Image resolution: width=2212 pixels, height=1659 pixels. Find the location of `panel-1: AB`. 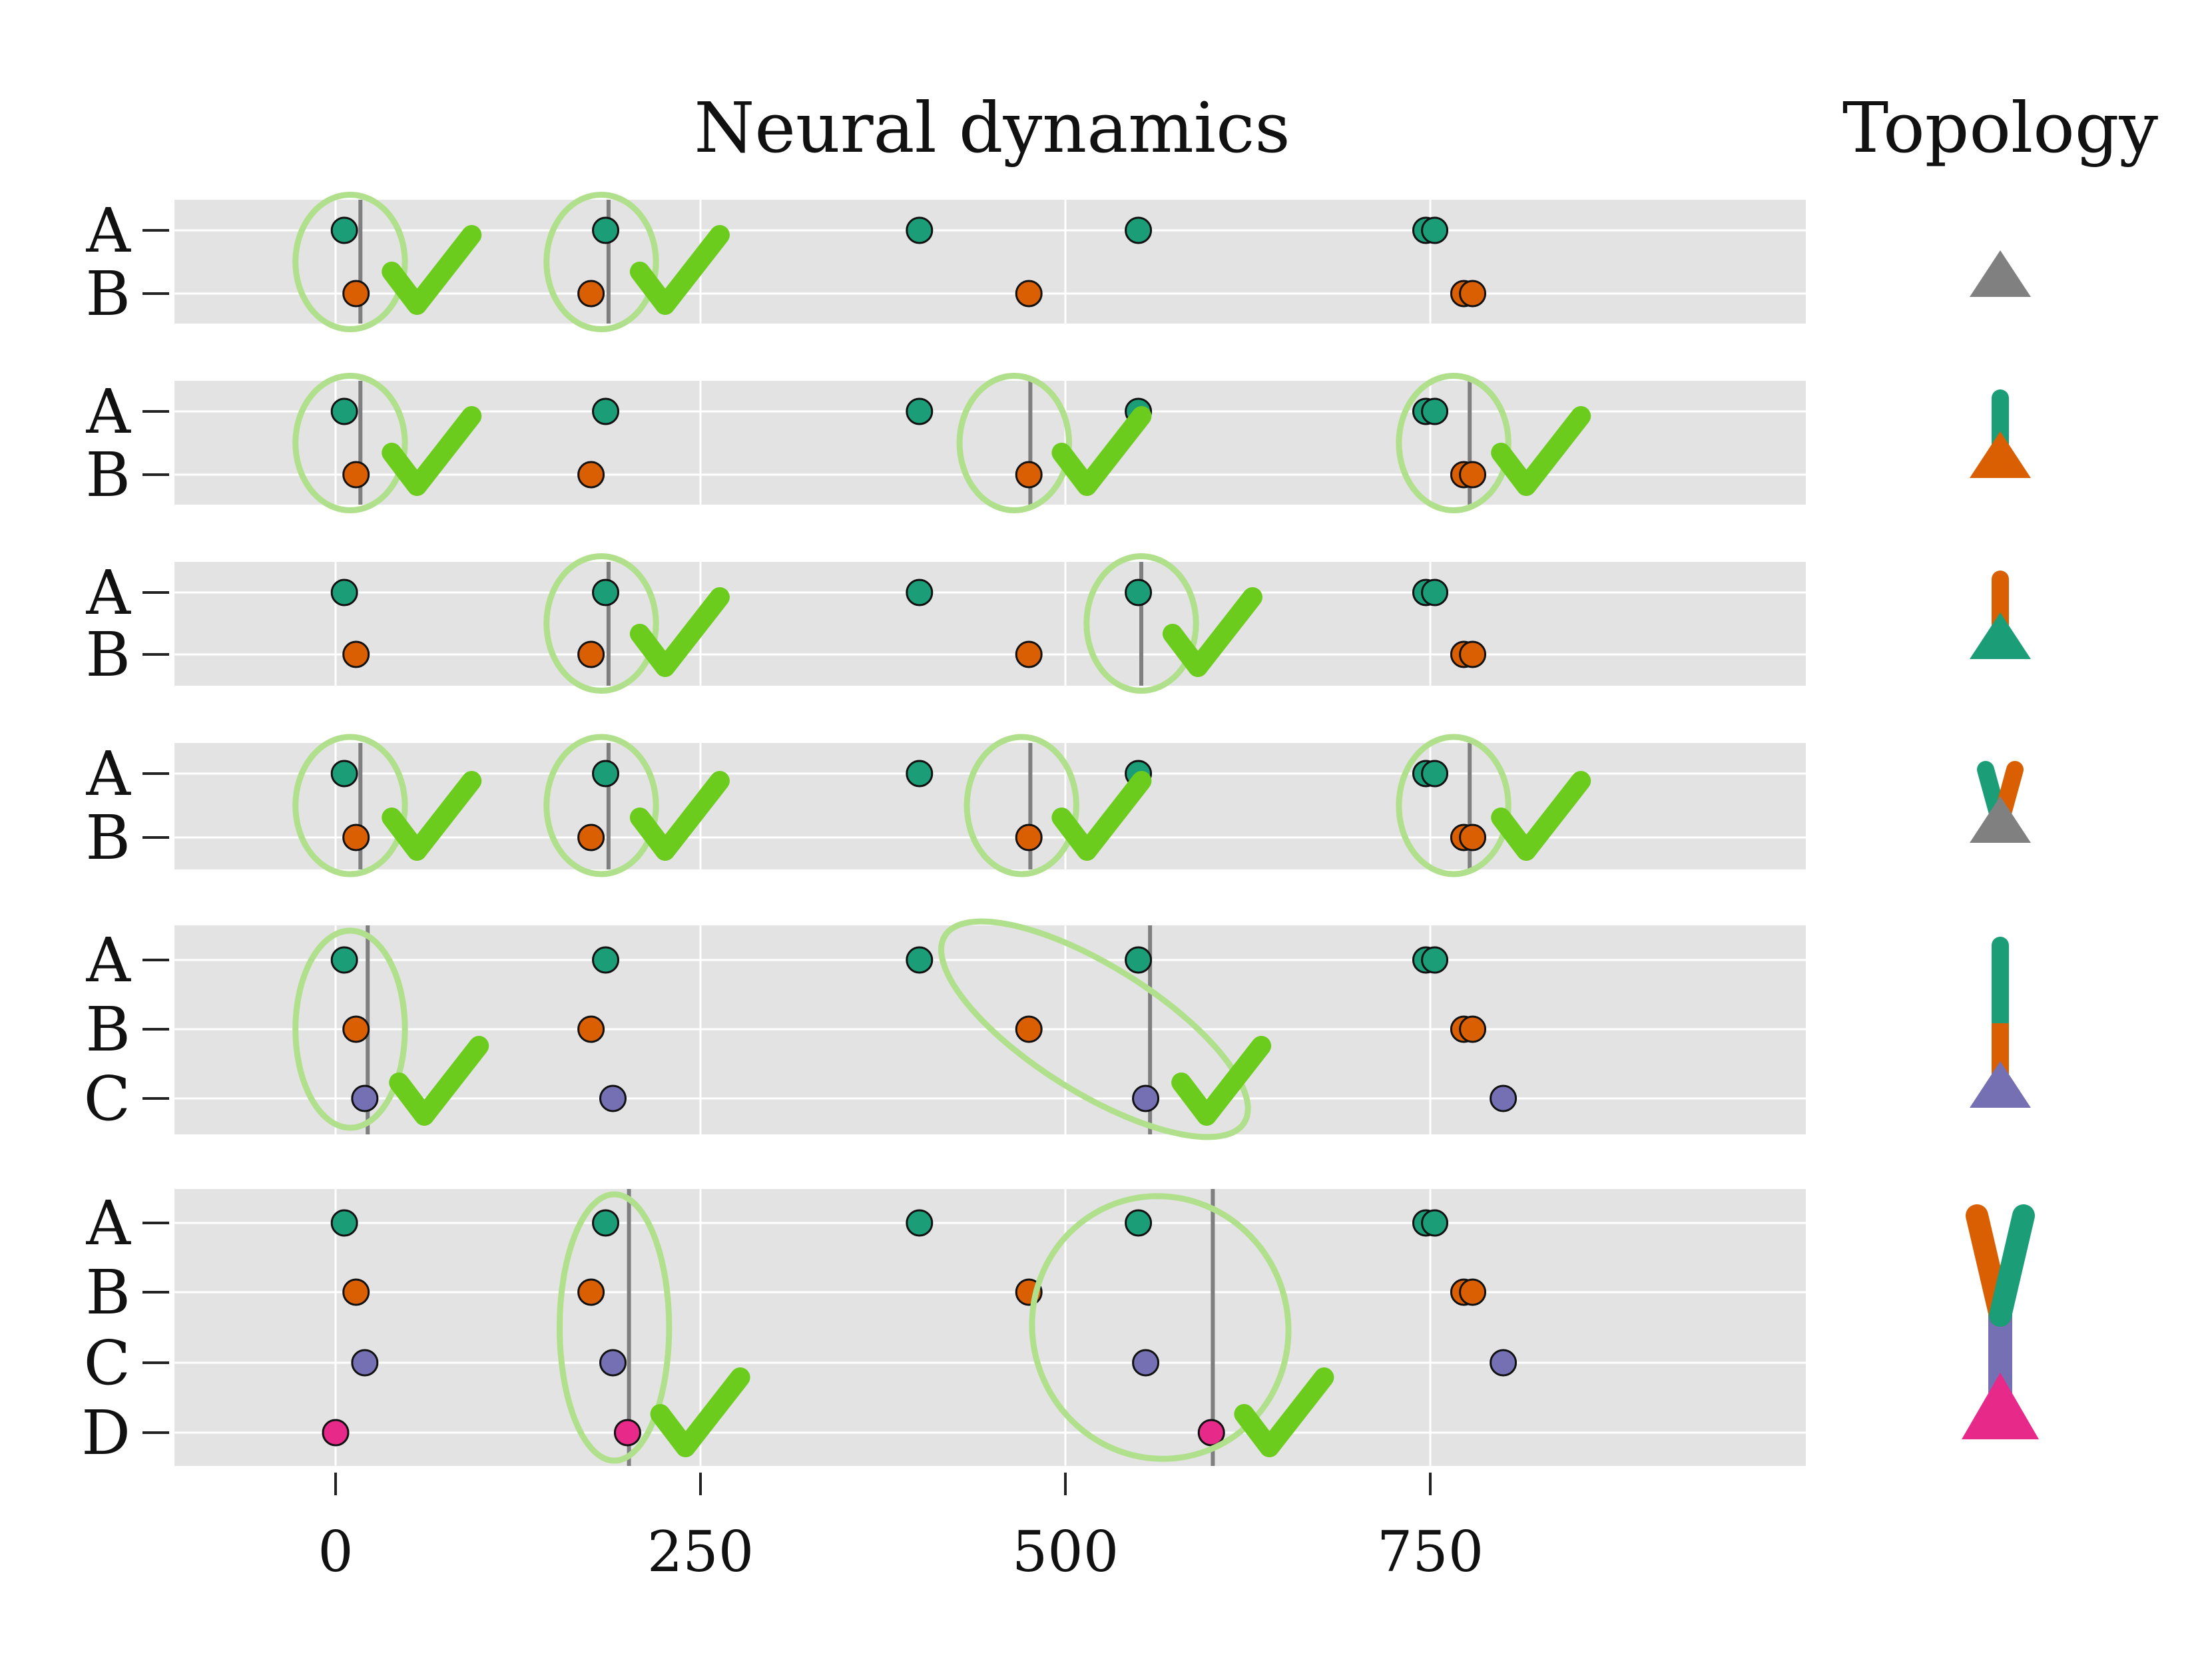

panel-1: AB is located at coordinates (946, 262).